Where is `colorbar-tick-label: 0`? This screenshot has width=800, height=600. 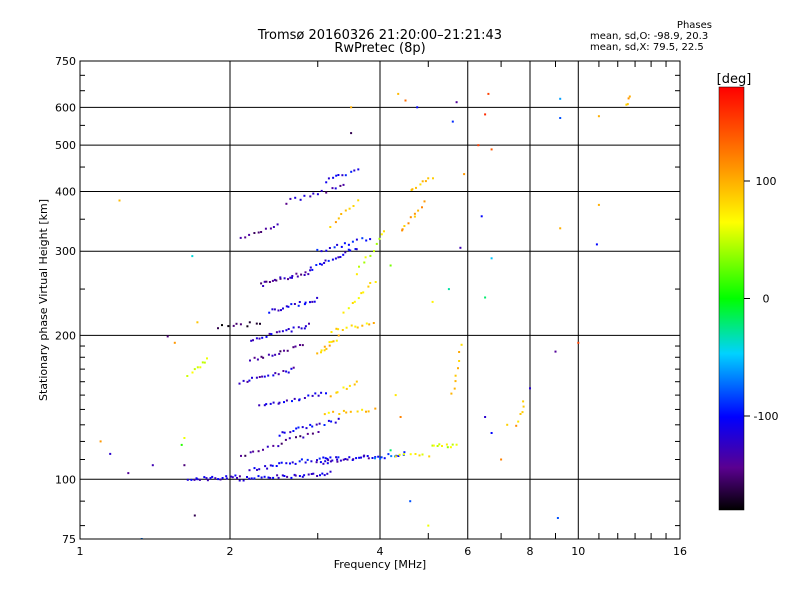
colorbar-tick-label: 0 is located at coordinates (766, 299).